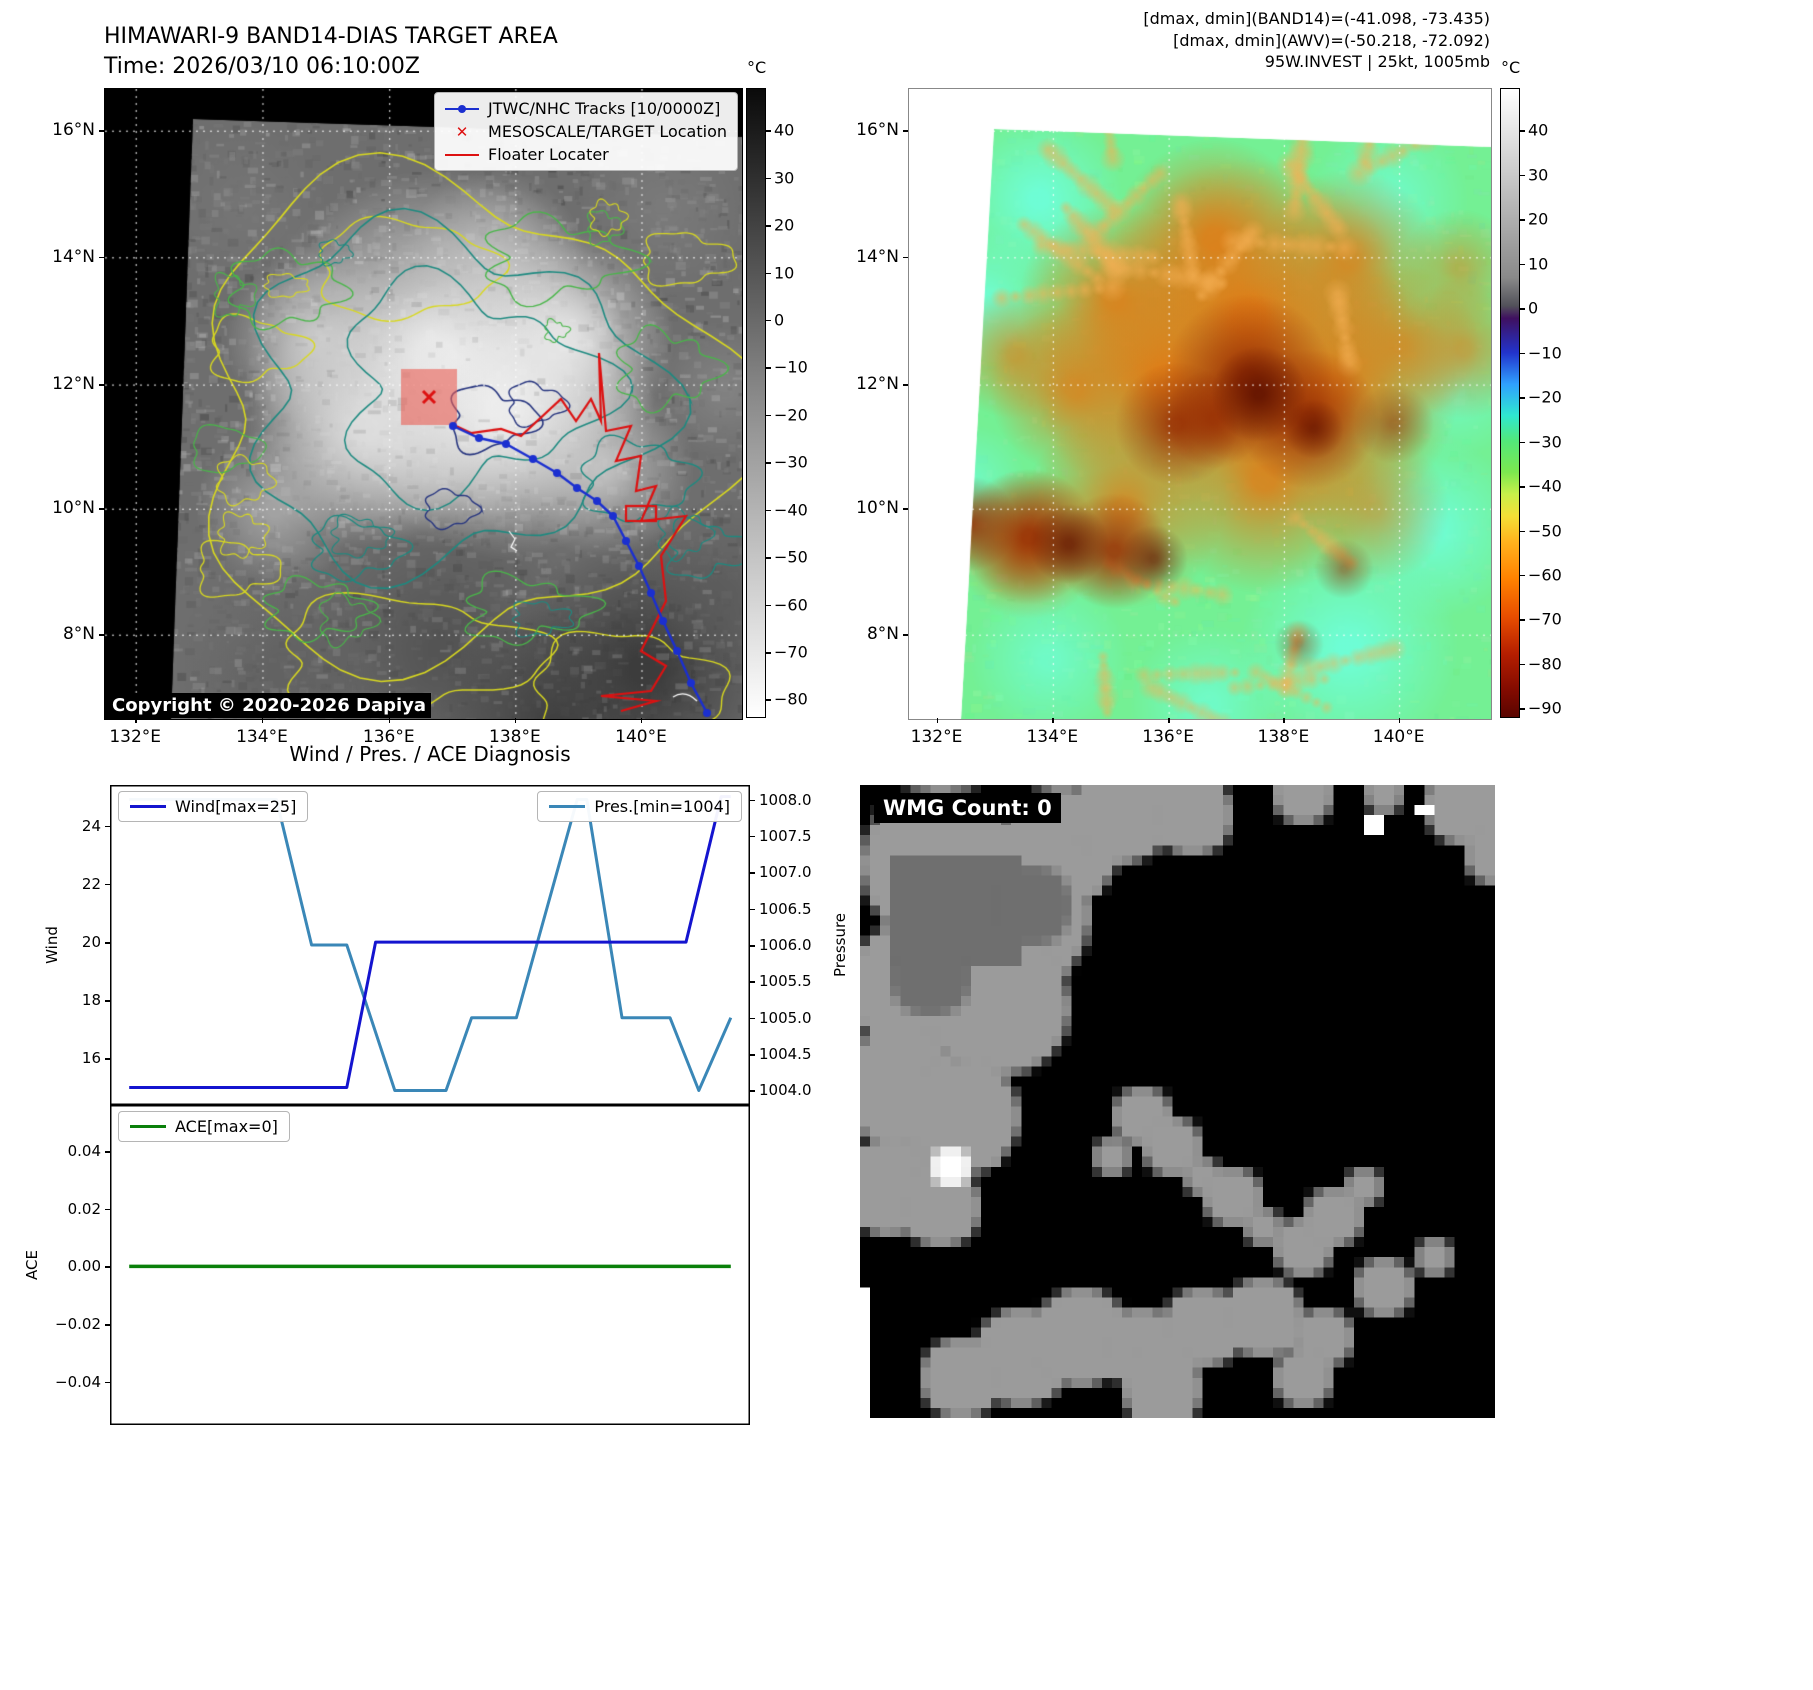 The height and width of the screenshot is (1690, 1813). What do you see at coordinates (785, 1054) in the screenshot?
I see `pressure-y-tick: 1004.5` at bounding box center [785, 1054].